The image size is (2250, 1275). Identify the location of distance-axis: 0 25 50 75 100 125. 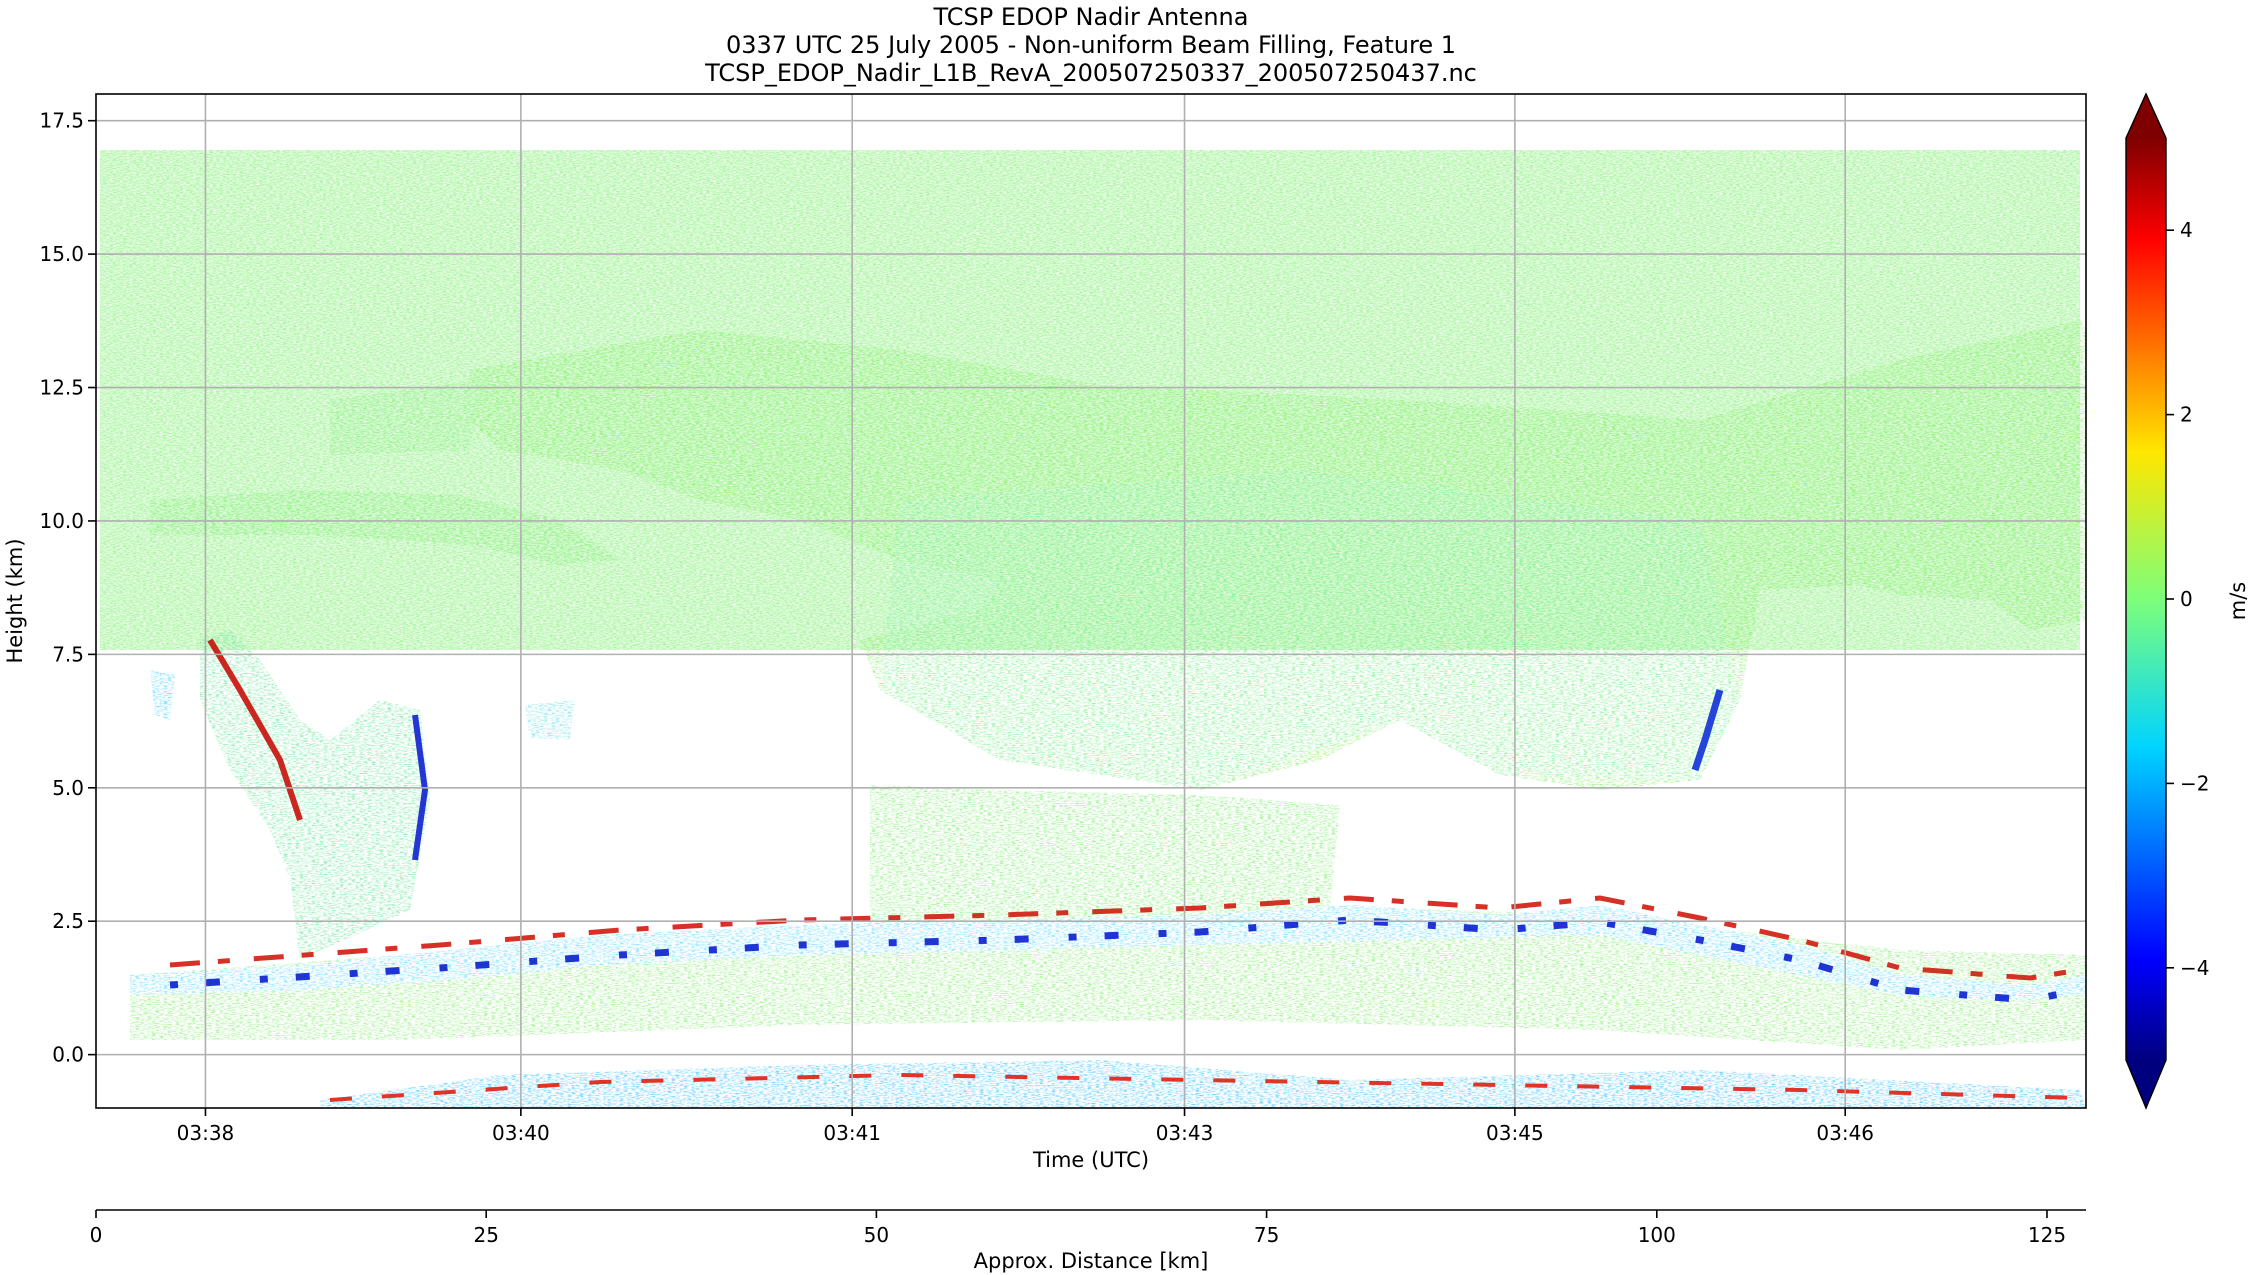
(1078, 1228).